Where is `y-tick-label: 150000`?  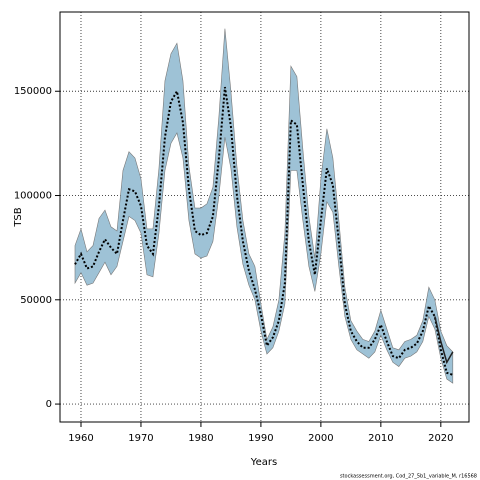 y-tick-label: 150000 is located at coordinates (33, 91).